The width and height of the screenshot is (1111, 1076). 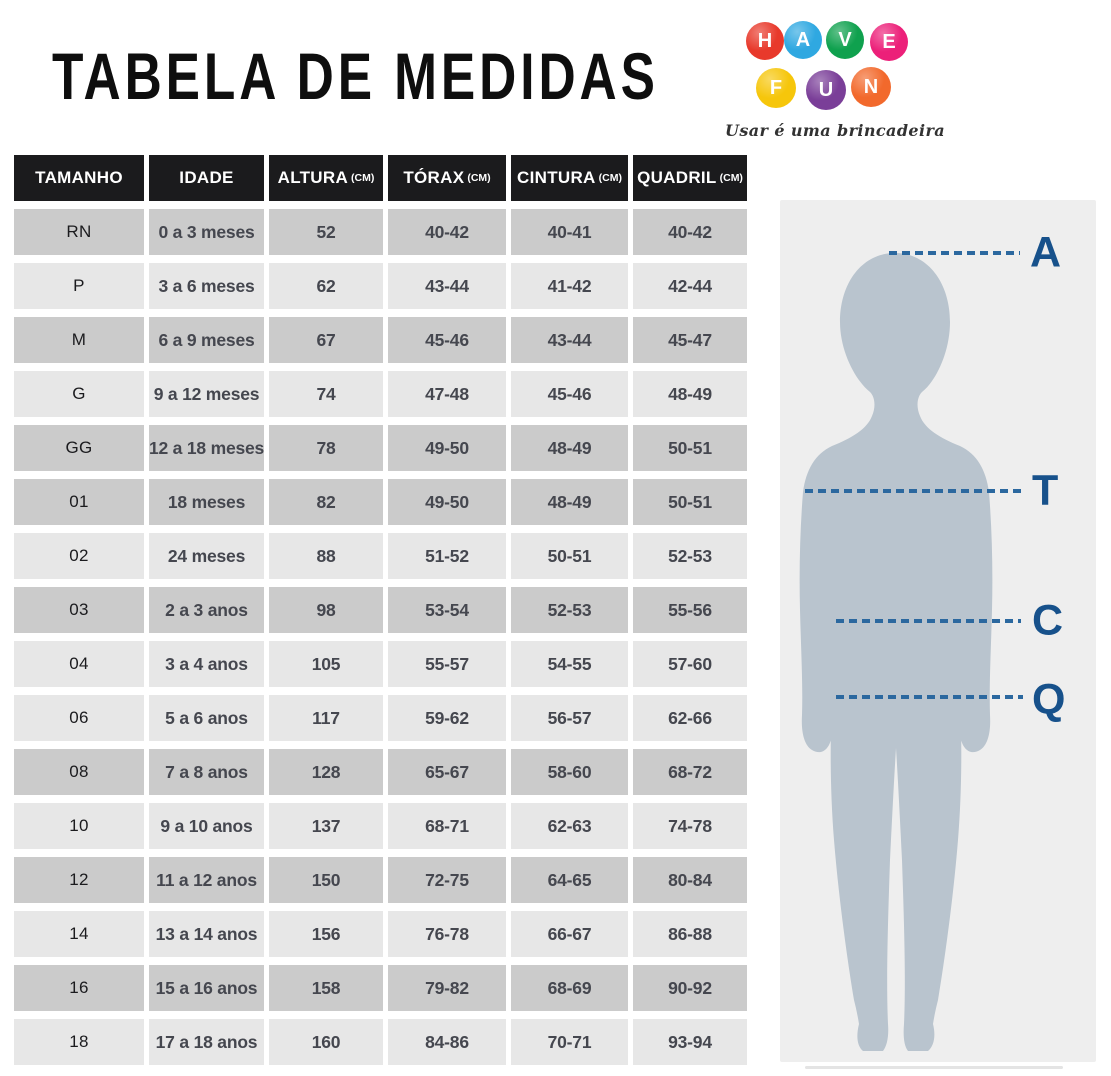 I want to click on column-header-torax: TÓRAX (CM), so click(x=447, y=178).